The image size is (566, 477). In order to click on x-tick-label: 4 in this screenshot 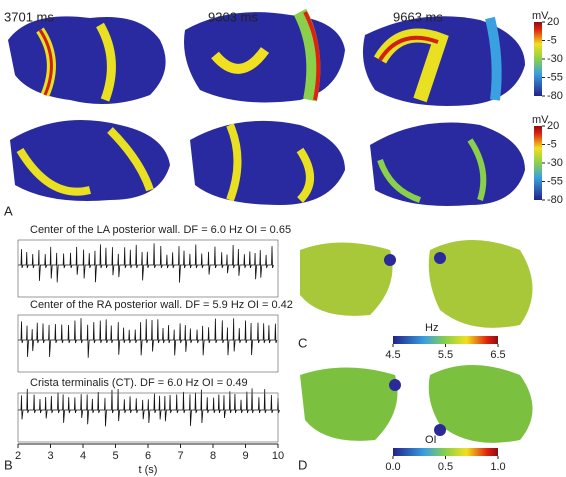, I will do `click(83, 456)`.